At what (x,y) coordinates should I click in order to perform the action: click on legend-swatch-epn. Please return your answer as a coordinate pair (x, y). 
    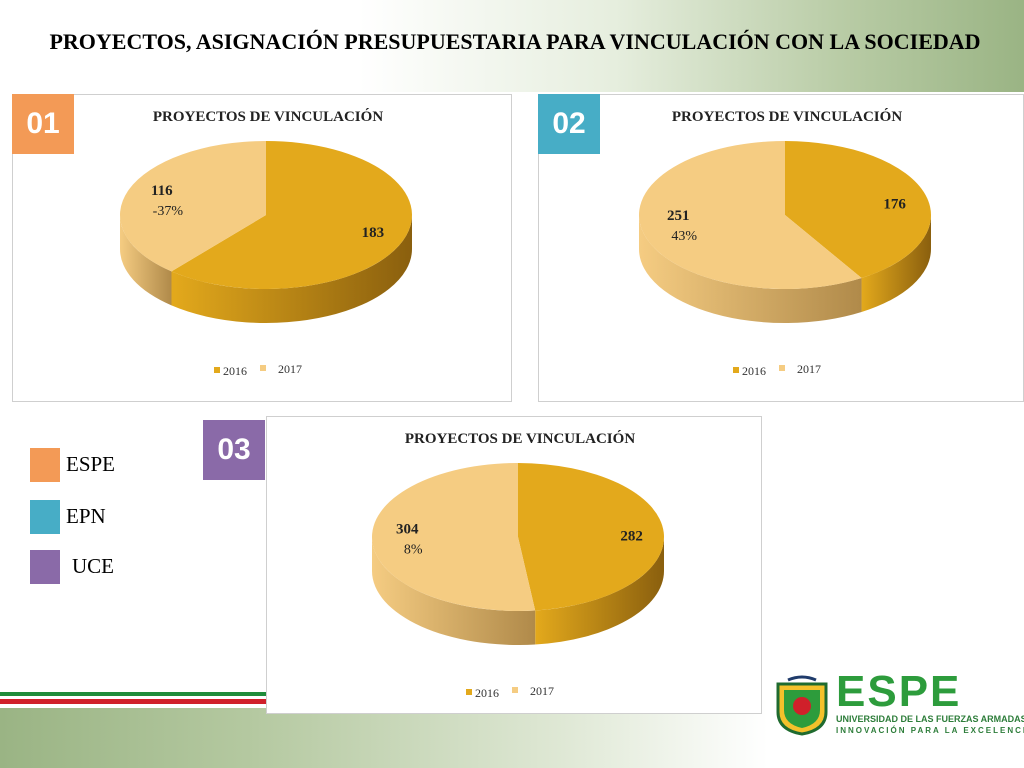
    Looking at the image, I should click on (45, 517).